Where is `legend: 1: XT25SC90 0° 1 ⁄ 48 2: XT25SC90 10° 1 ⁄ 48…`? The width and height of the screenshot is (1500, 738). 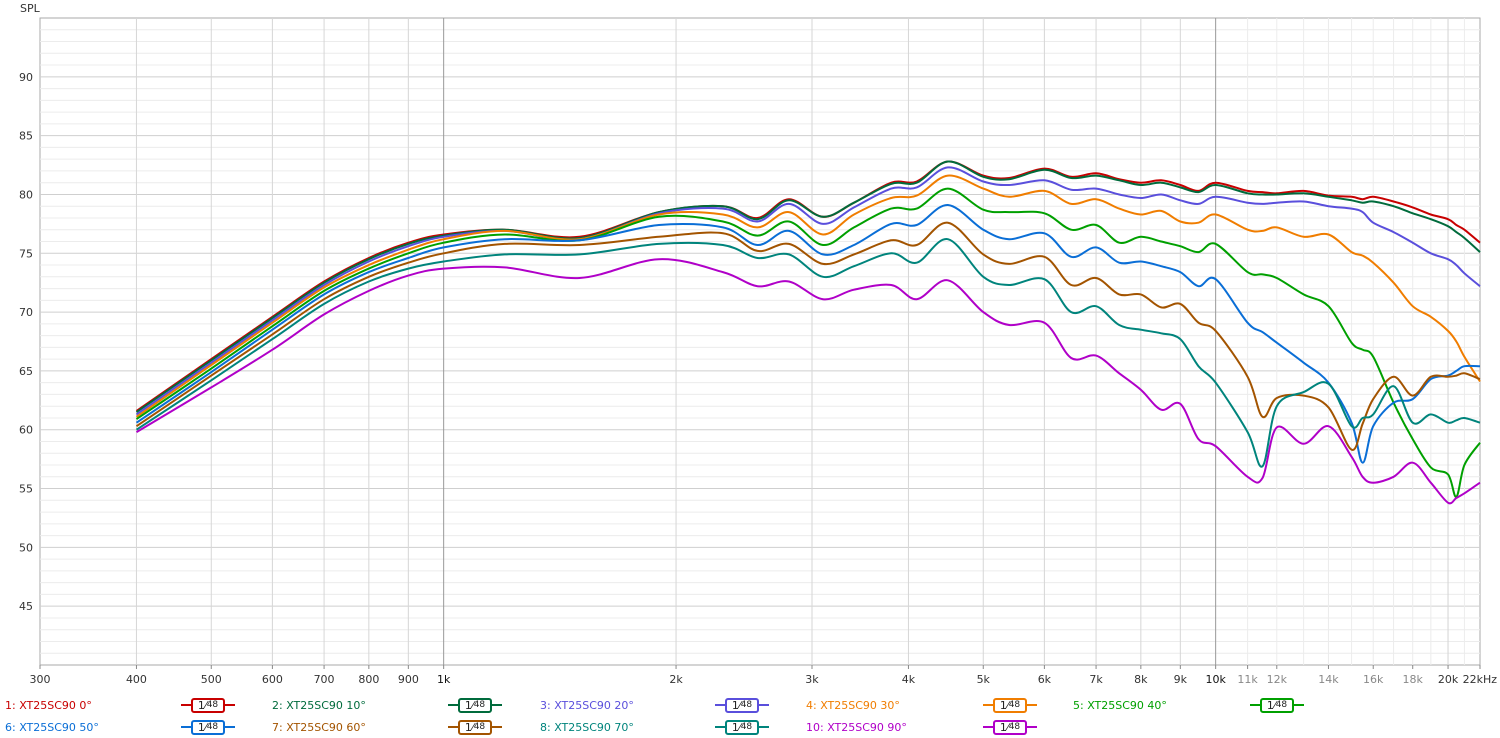
legend: 1: XT25SC90 0° 1 ⁄ 48 2: XT25SC90 10° 1 ⁄ 48… is located at coordinates (750, 716).